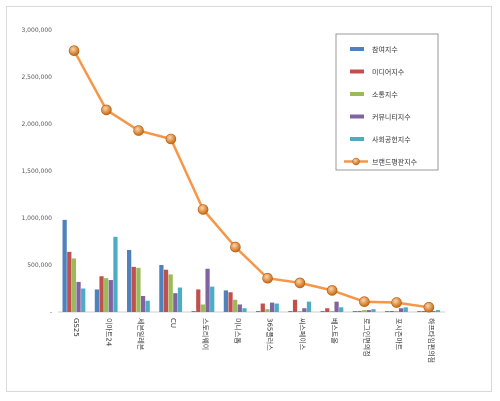  I want to click on y-tick-label: 1,500,000, so click(36, 171).